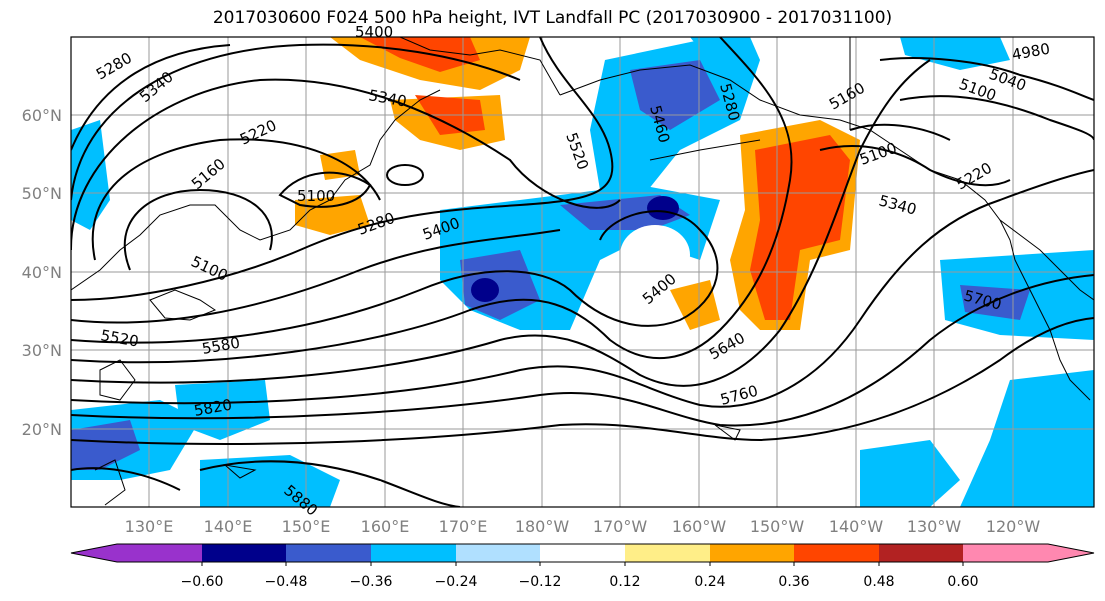 The image size is (1105, 601). I want to click on colorbar-tick-label: −0.12, so click(540, 582).